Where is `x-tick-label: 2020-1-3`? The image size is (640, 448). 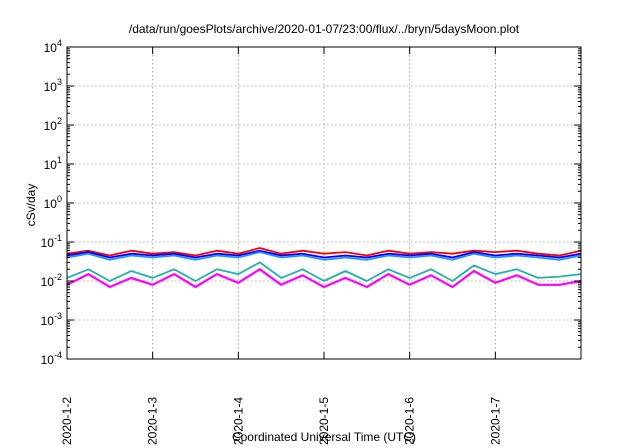
x-tick-label: 2020-1-3 is located at coordinates (153, 421).